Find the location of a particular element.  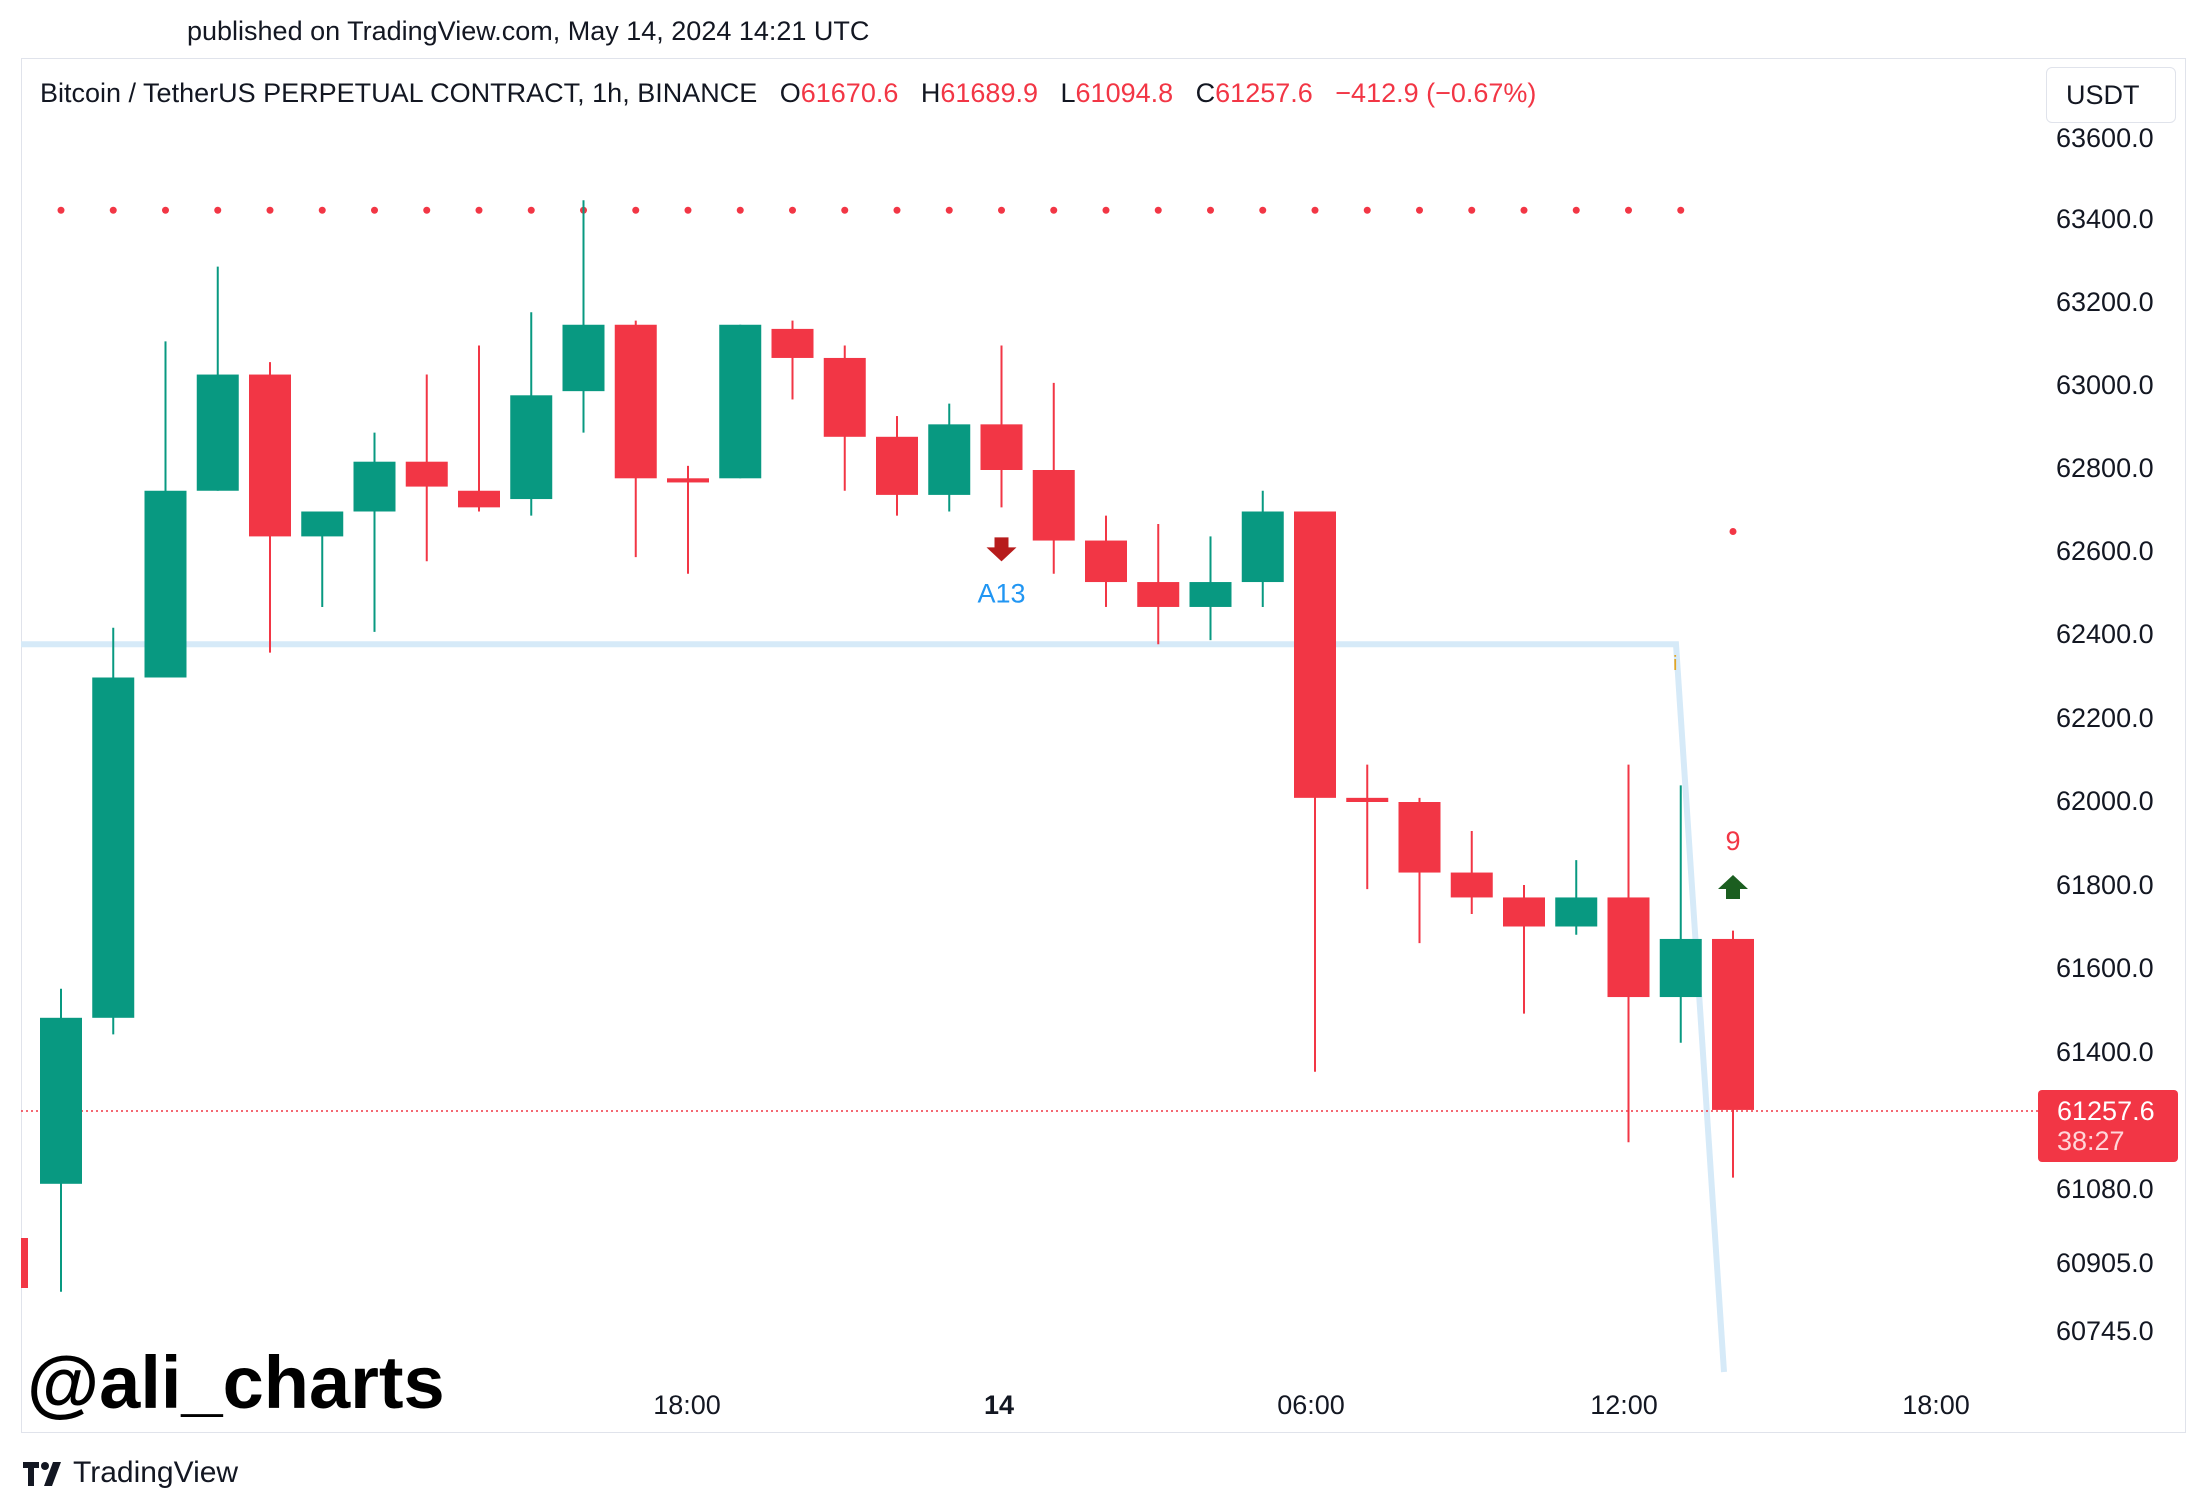

y-axis-tick-label: 61600.0 is located at coordinates (2105, 968).